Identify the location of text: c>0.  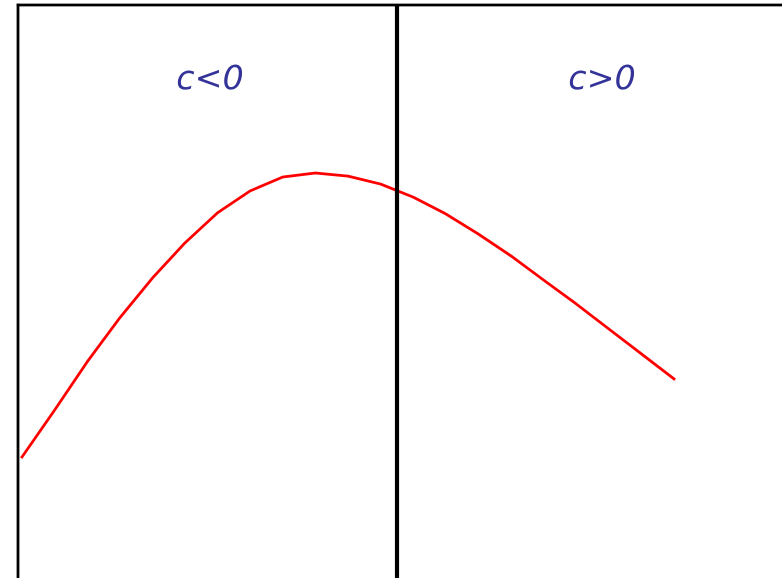
(602, 77).